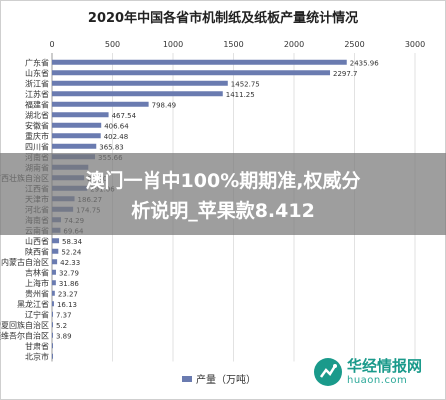  I want to click on category-label: 山西省, so click(37, 241).